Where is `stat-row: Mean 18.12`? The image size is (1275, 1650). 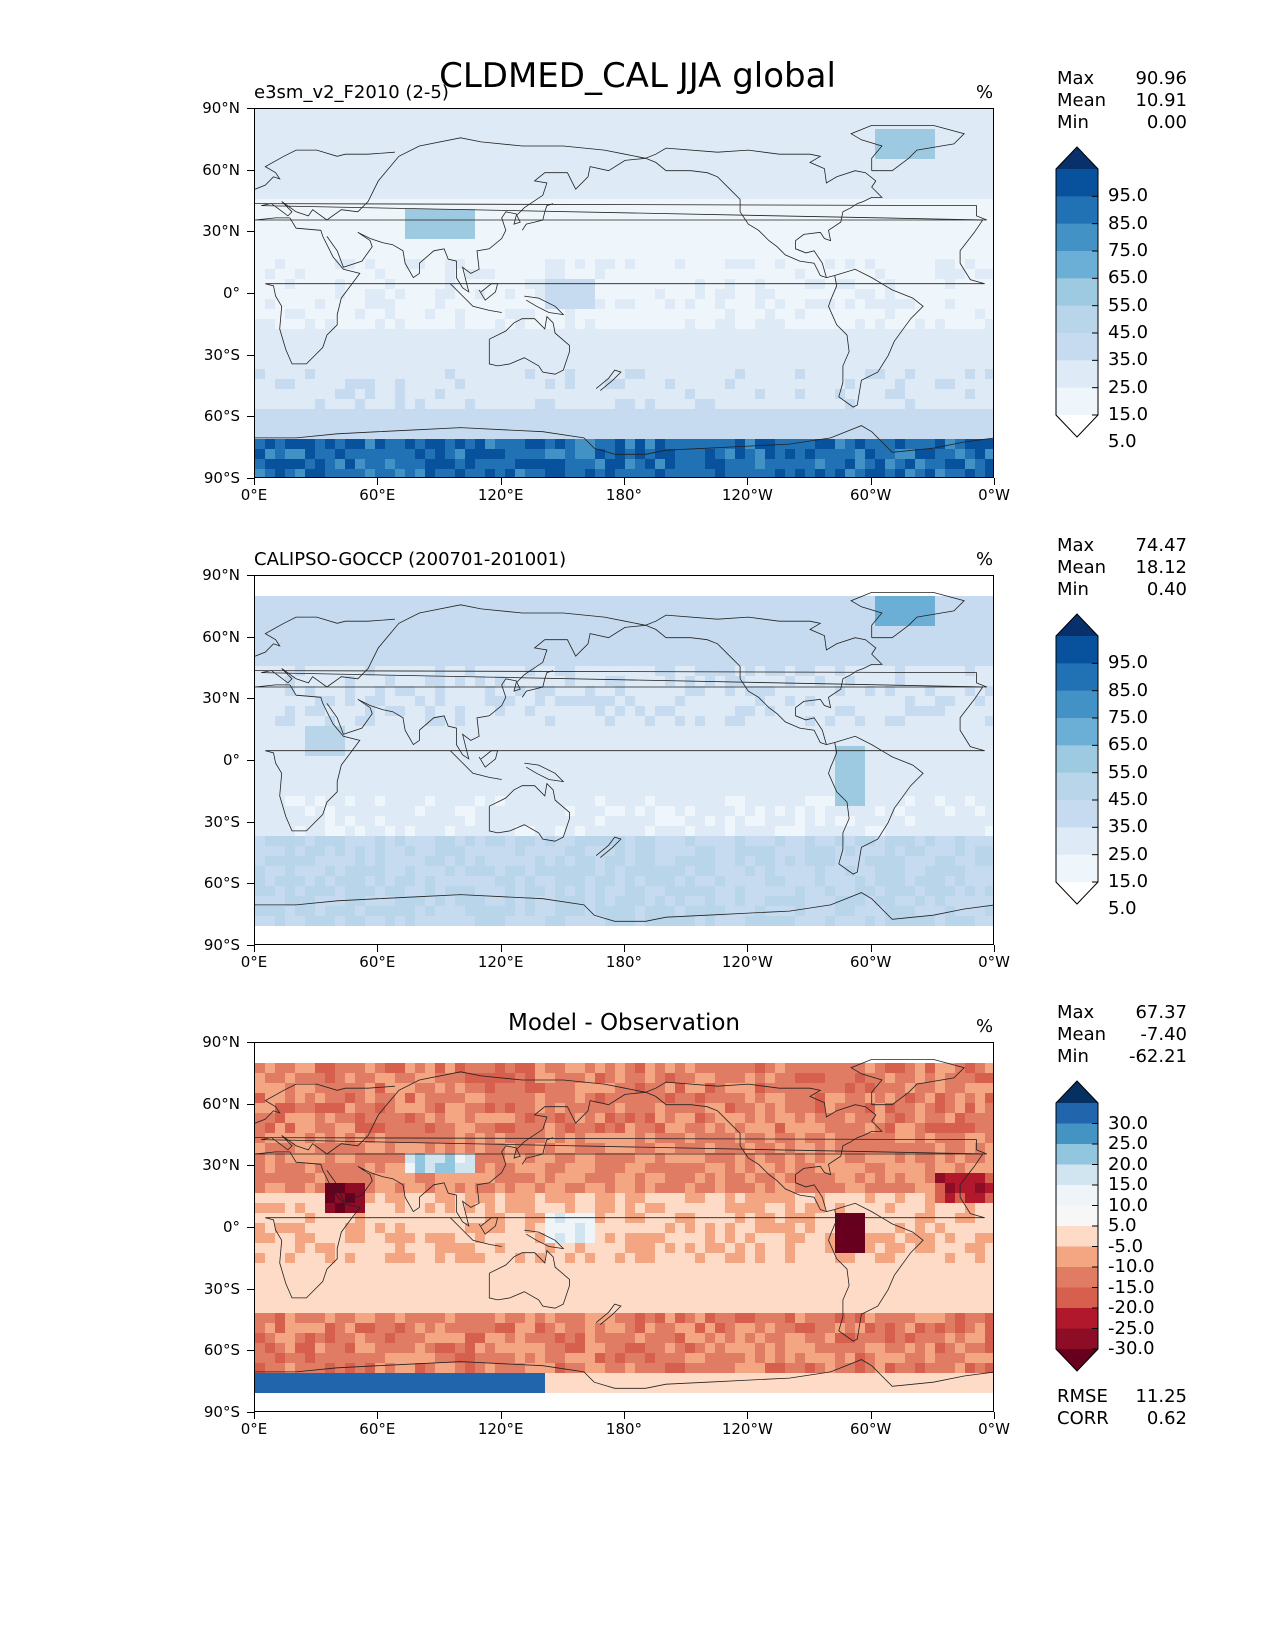
stat-row: Mean 18.12 is located at coordinates (1122, 568).